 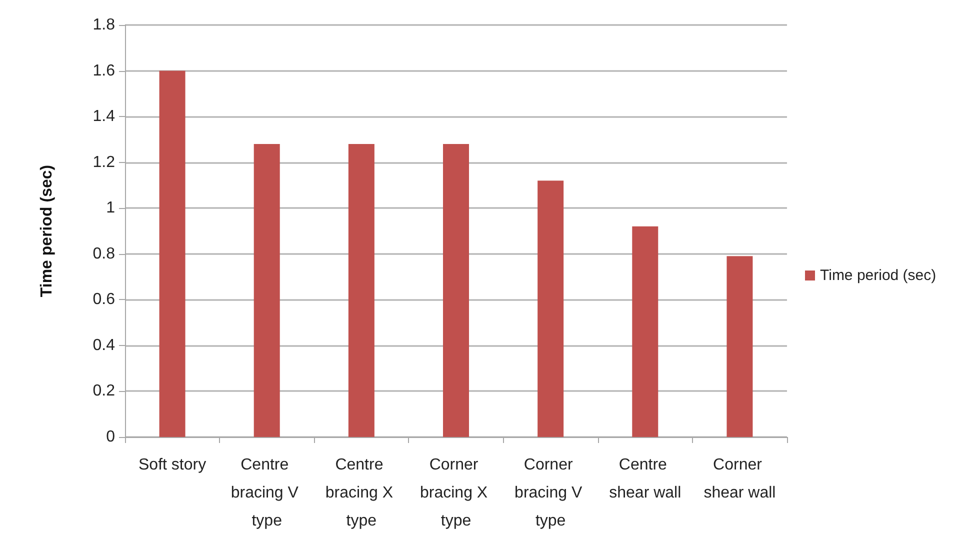 What do you see at coordinates (266, 493) in the screenshot?
I see `x-tick-label: Centre bracing V type` at bounding box center [266, 493].